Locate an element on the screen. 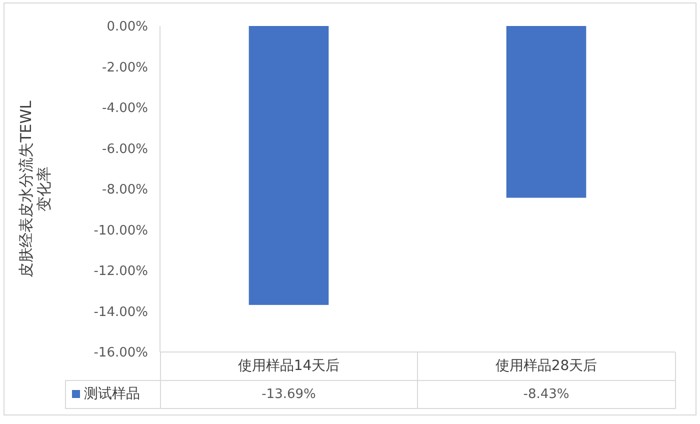 The width and height of the screenshot is (700, 424). y-tick-label: -4.00% is located at coordinates (125, 108).